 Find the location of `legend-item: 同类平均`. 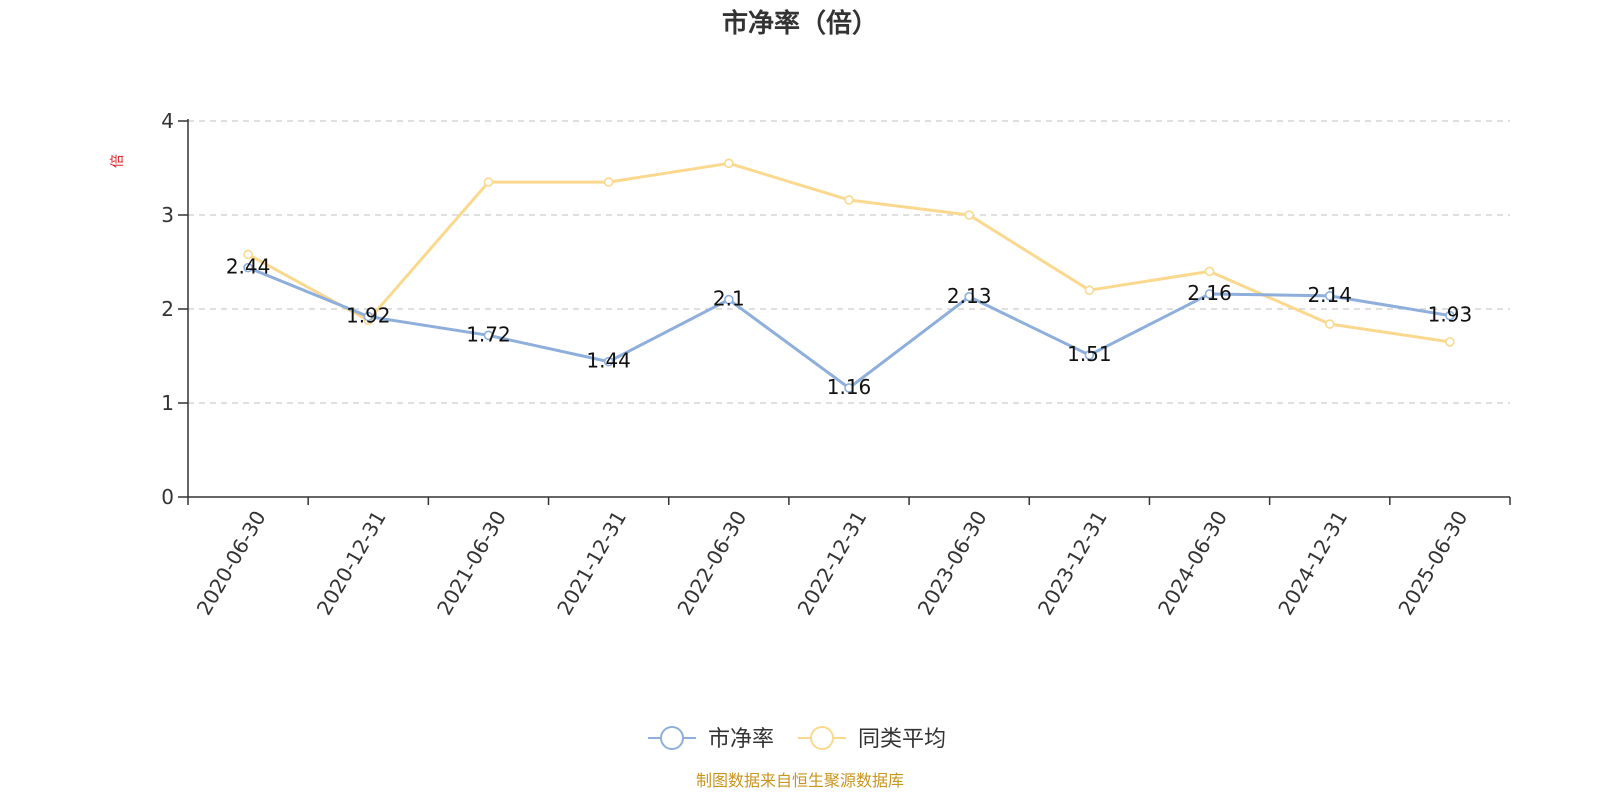

legend-item: 同类平均 is located at coordinates (872, 739).